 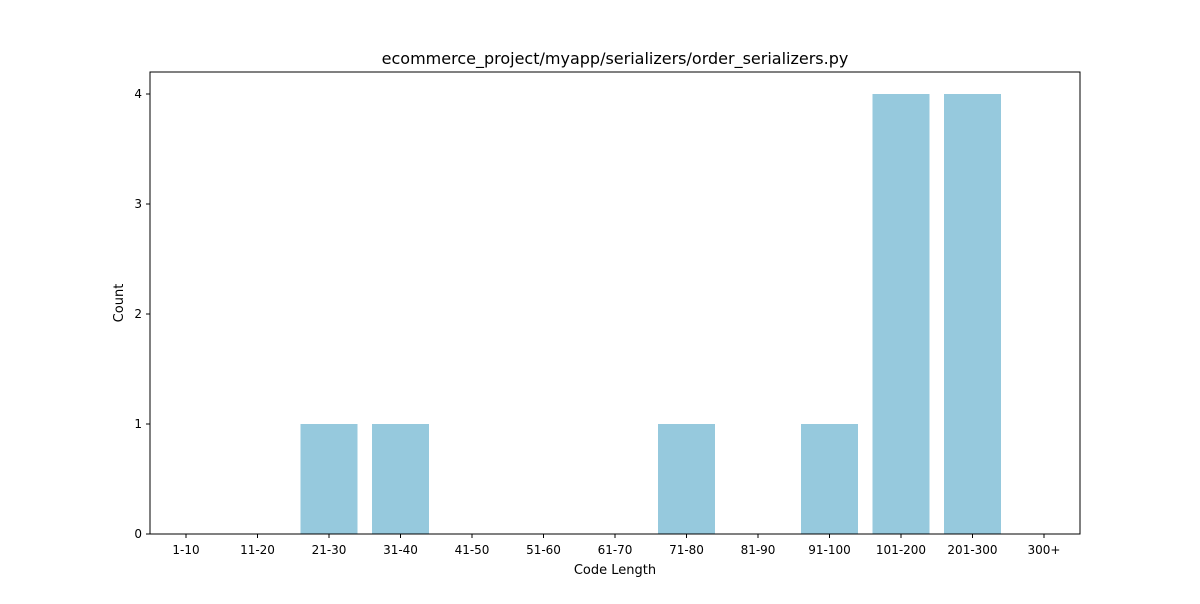 I want to click on x-tick-label: 101-200, so click(x=901, y=550).